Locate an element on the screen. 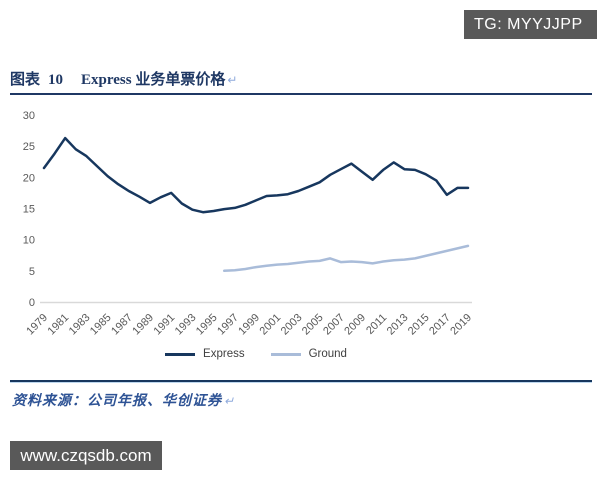 The image size is (600, 480). source-note-text: 资料来源：公司年报、华创证券 is located at coordinates (117, 401).